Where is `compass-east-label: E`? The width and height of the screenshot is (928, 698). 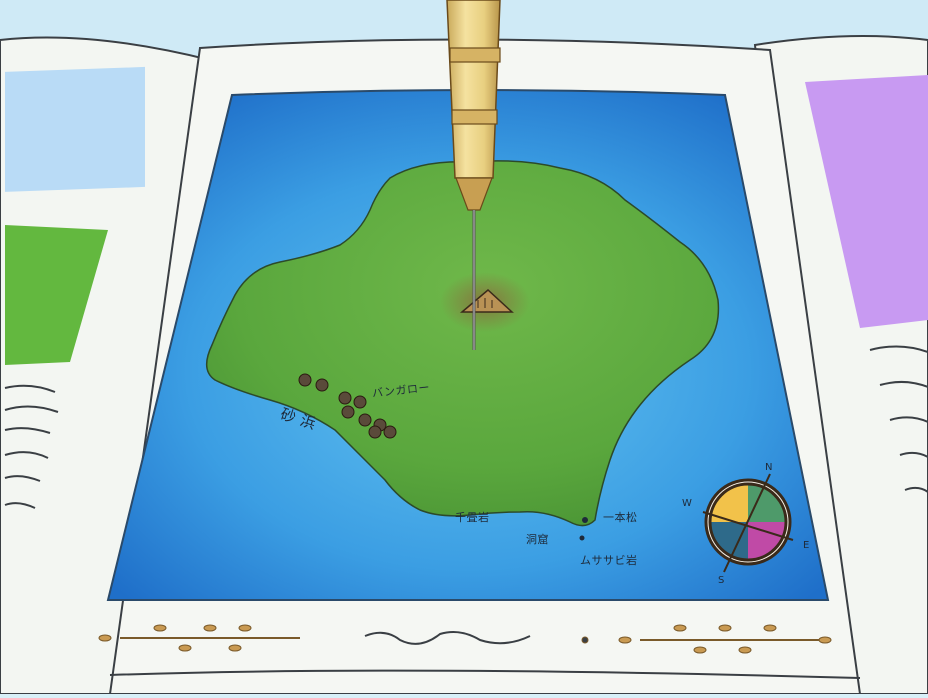
compass-east-label: E is located at coordinates (806, 545).